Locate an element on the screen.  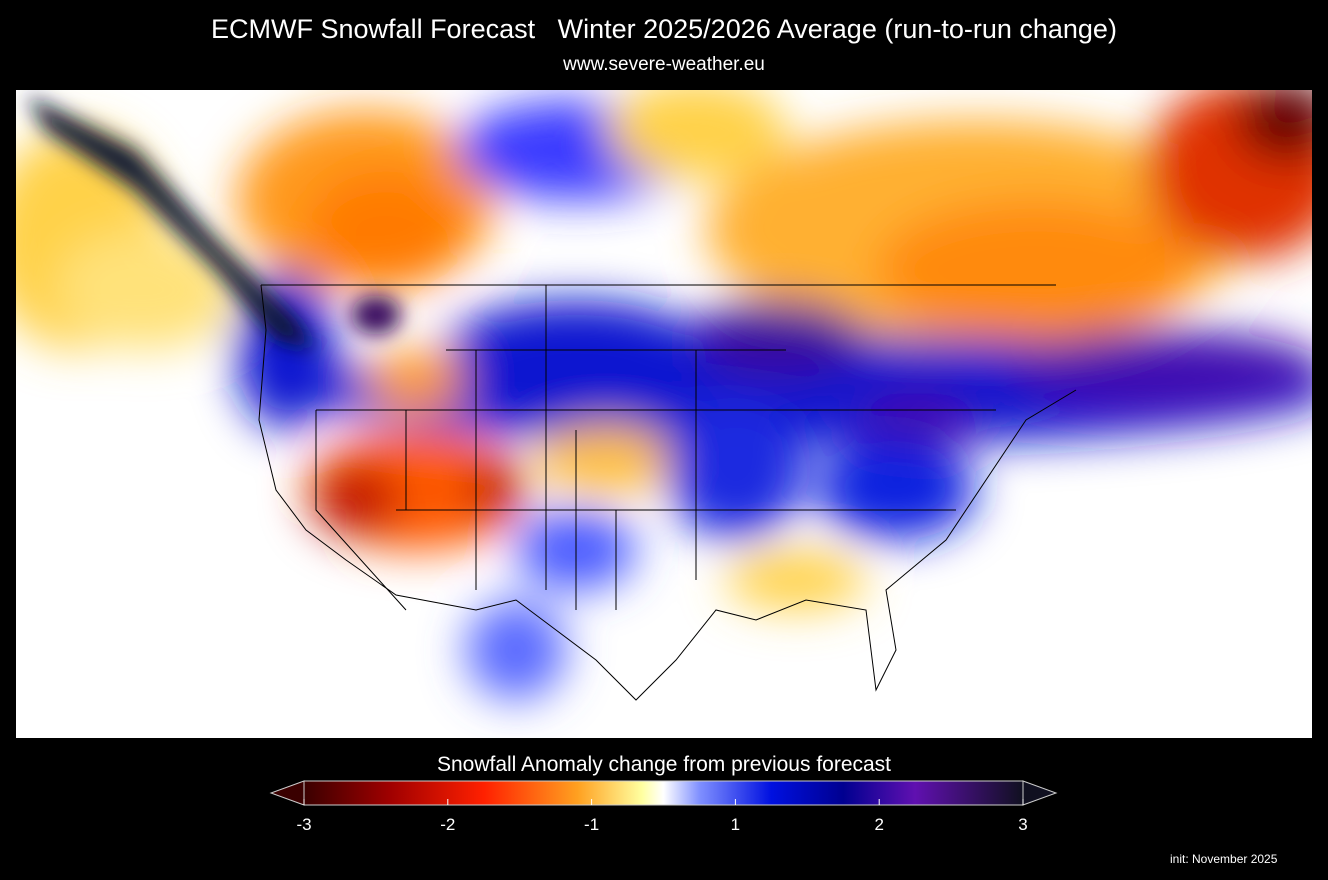
subtitle: www.severe-weather.eu is located at coordinates (664, 64).